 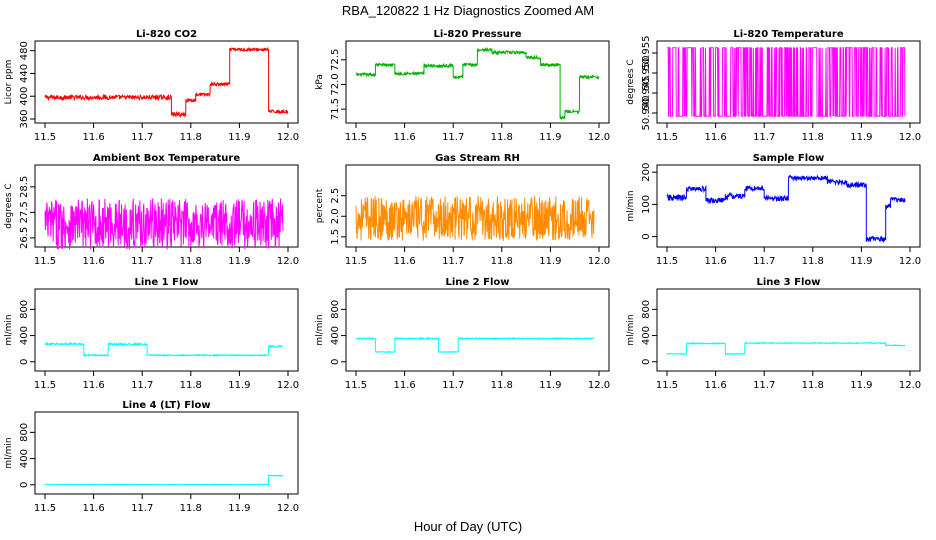 I want to click on y-tick-label: 72.0, so click(x=335, y=84).